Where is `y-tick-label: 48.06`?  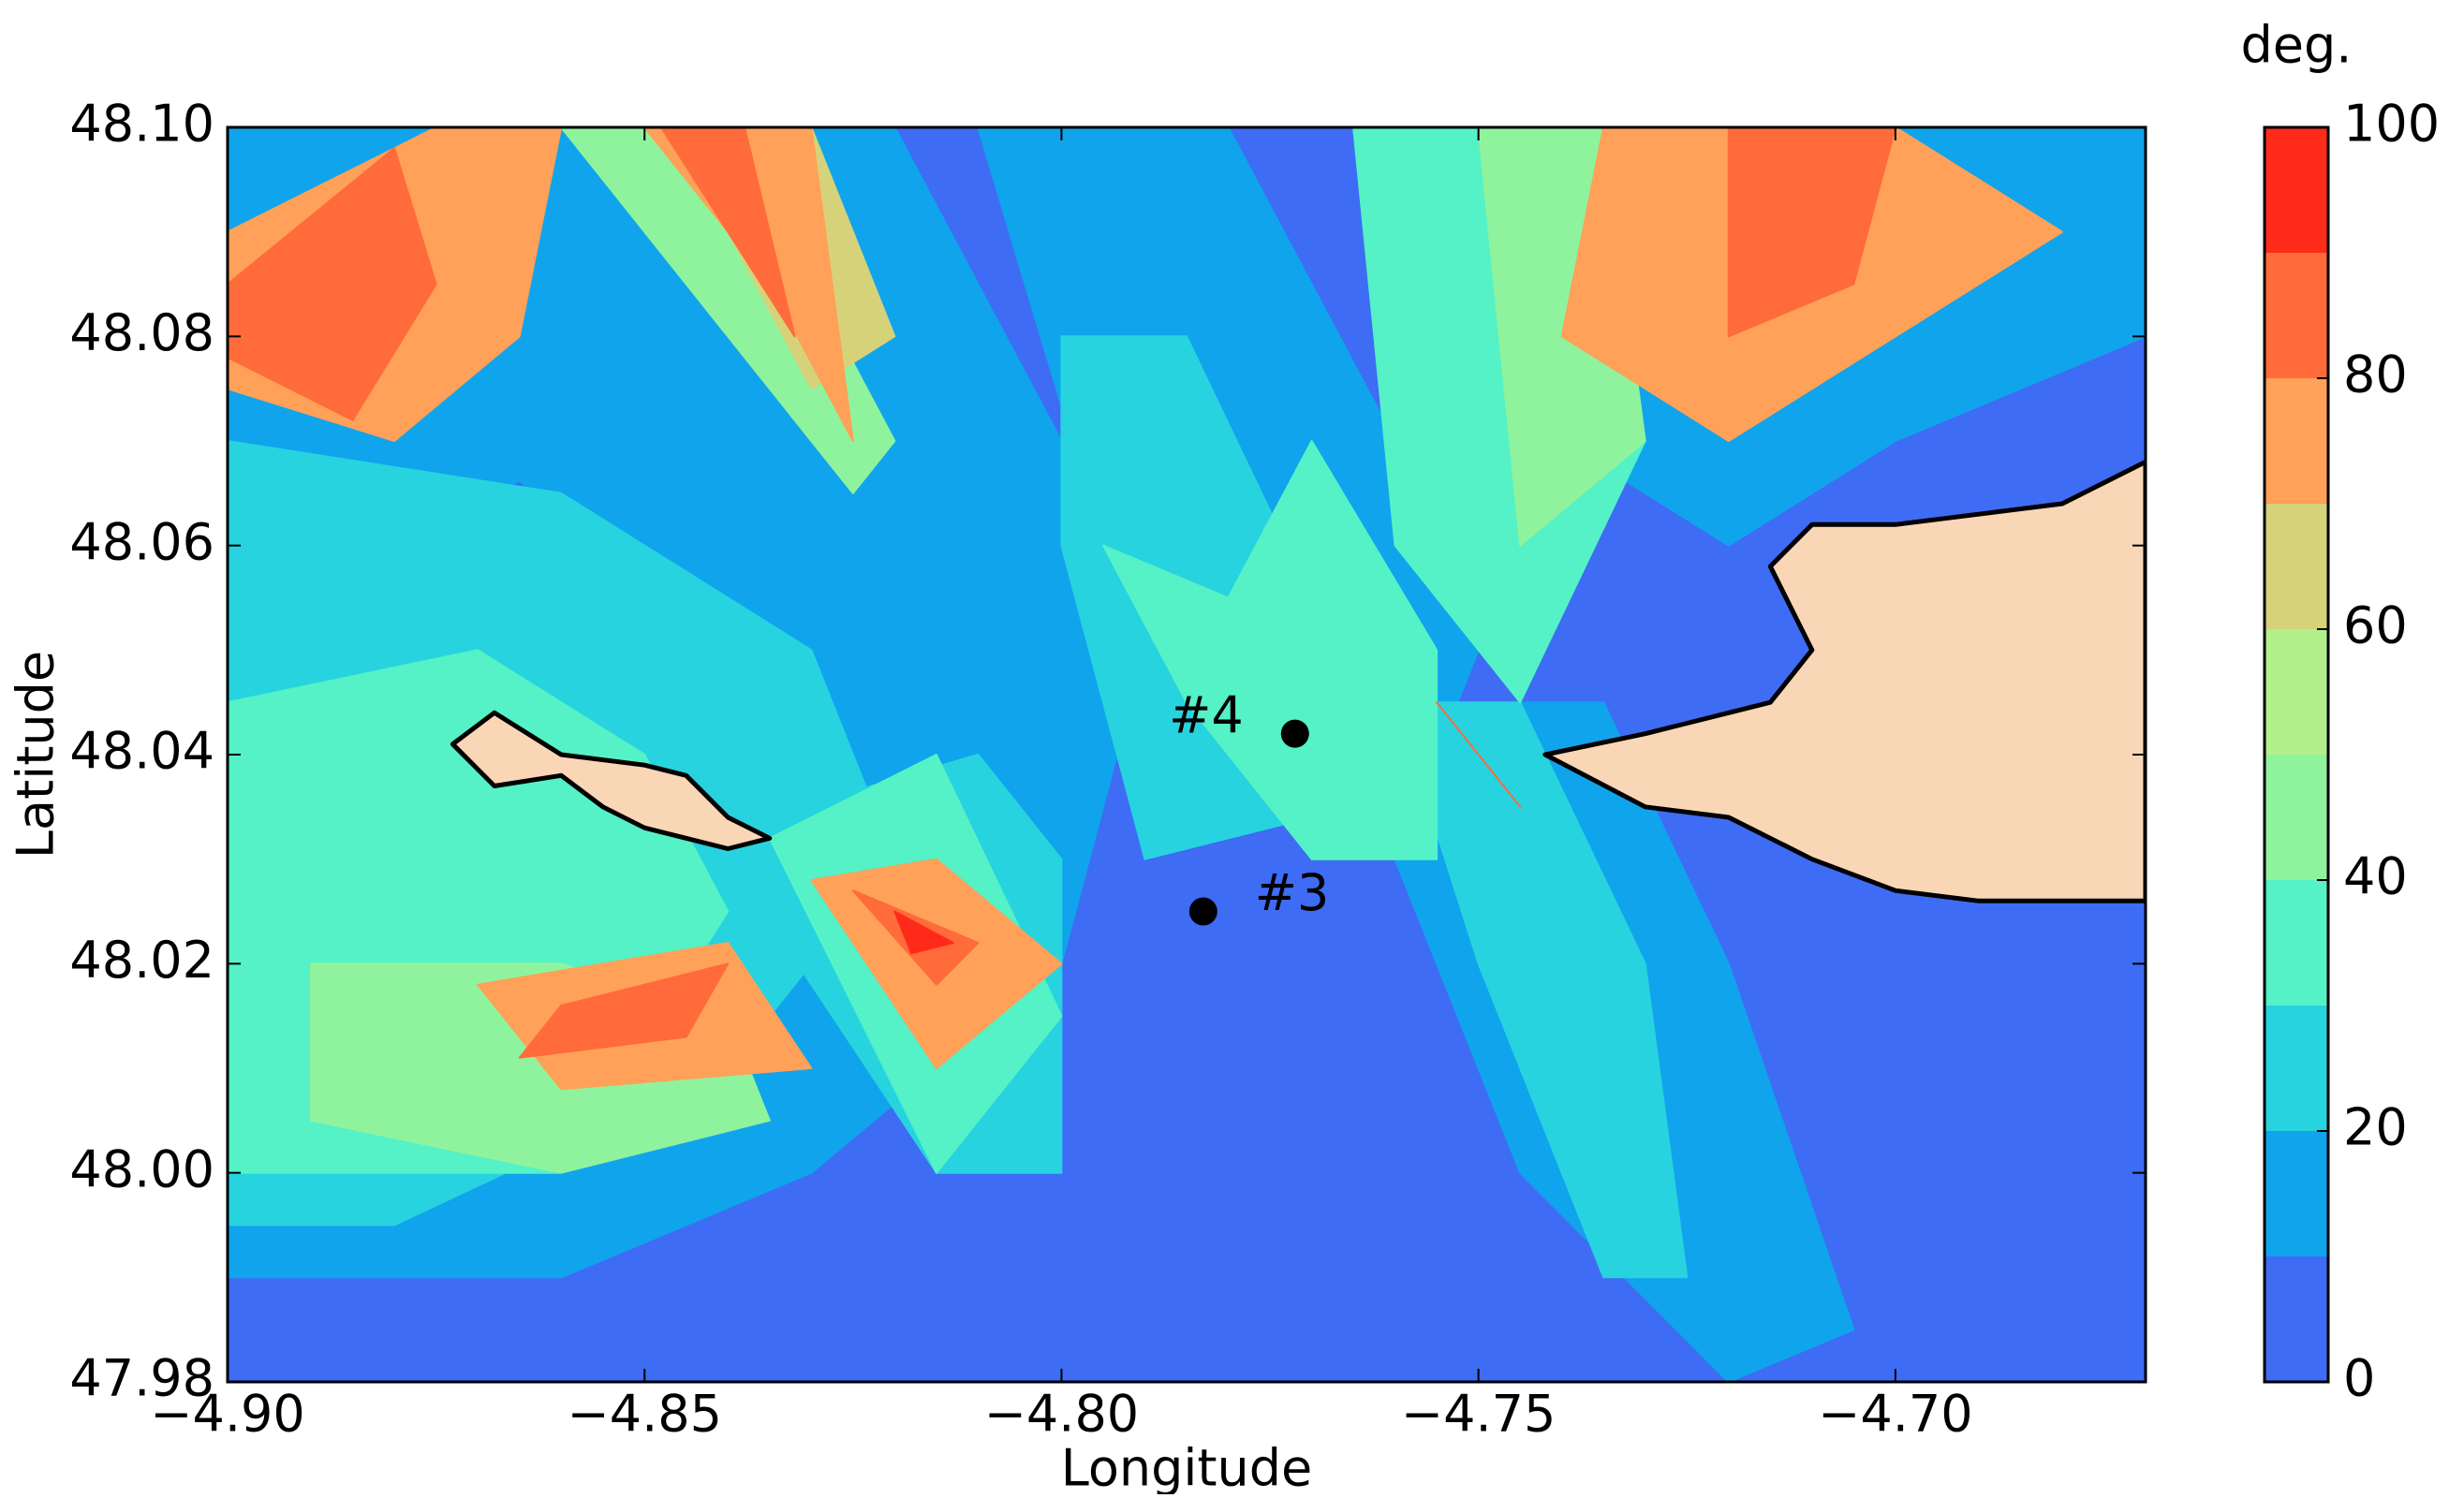
y-tick-label: 48.06 is located at coordinates (141, 541).